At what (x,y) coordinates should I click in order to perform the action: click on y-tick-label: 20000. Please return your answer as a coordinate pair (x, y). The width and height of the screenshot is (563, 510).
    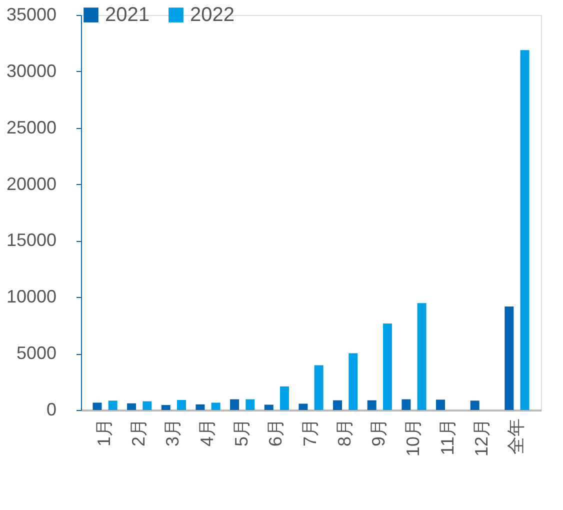
    Looking at the image, I should click on (31, 184).